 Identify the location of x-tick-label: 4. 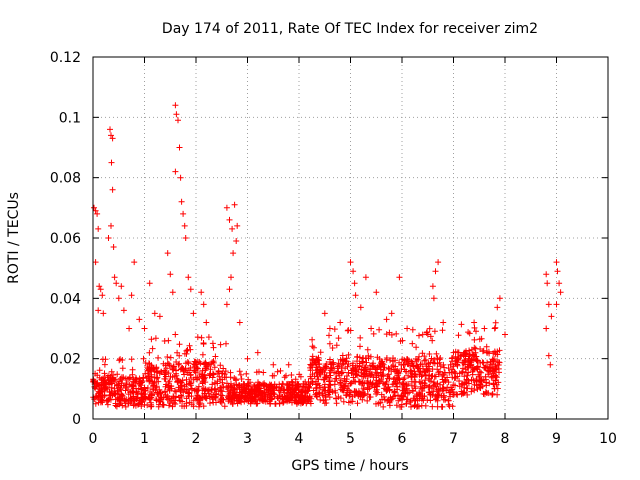
(299, 439).